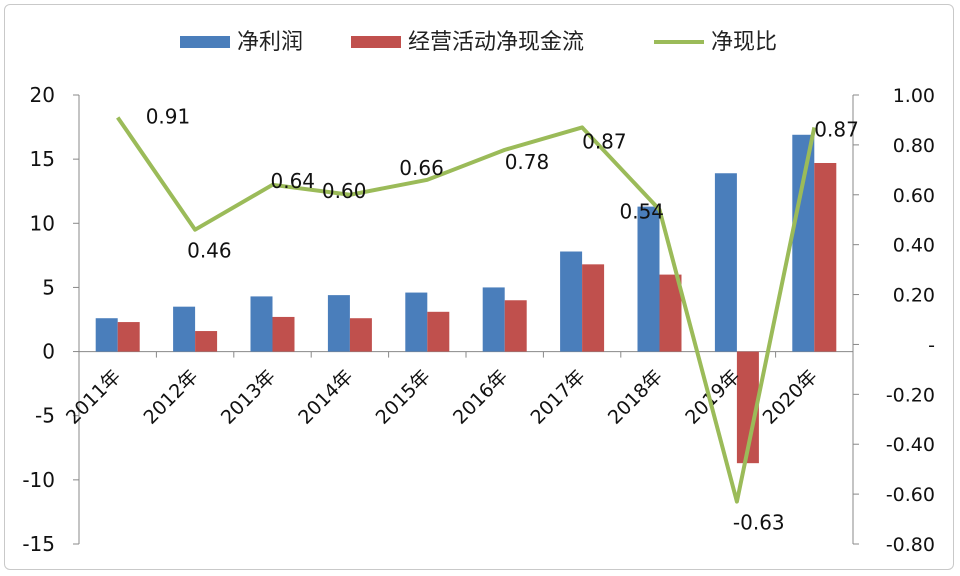  What do you see at coordinates (744, 42) in the screenshot?
I see `legend-label: 净现比` at bounding box center [744, 42].